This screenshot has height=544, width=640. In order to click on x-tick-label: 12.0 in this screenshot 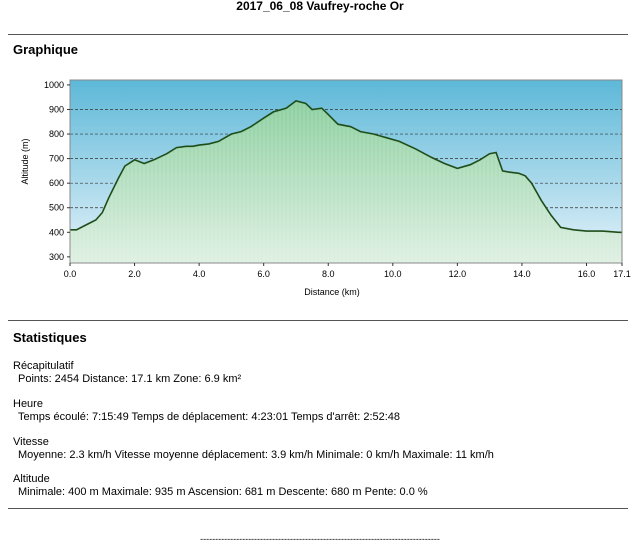, I will do `click(458, 274)`.